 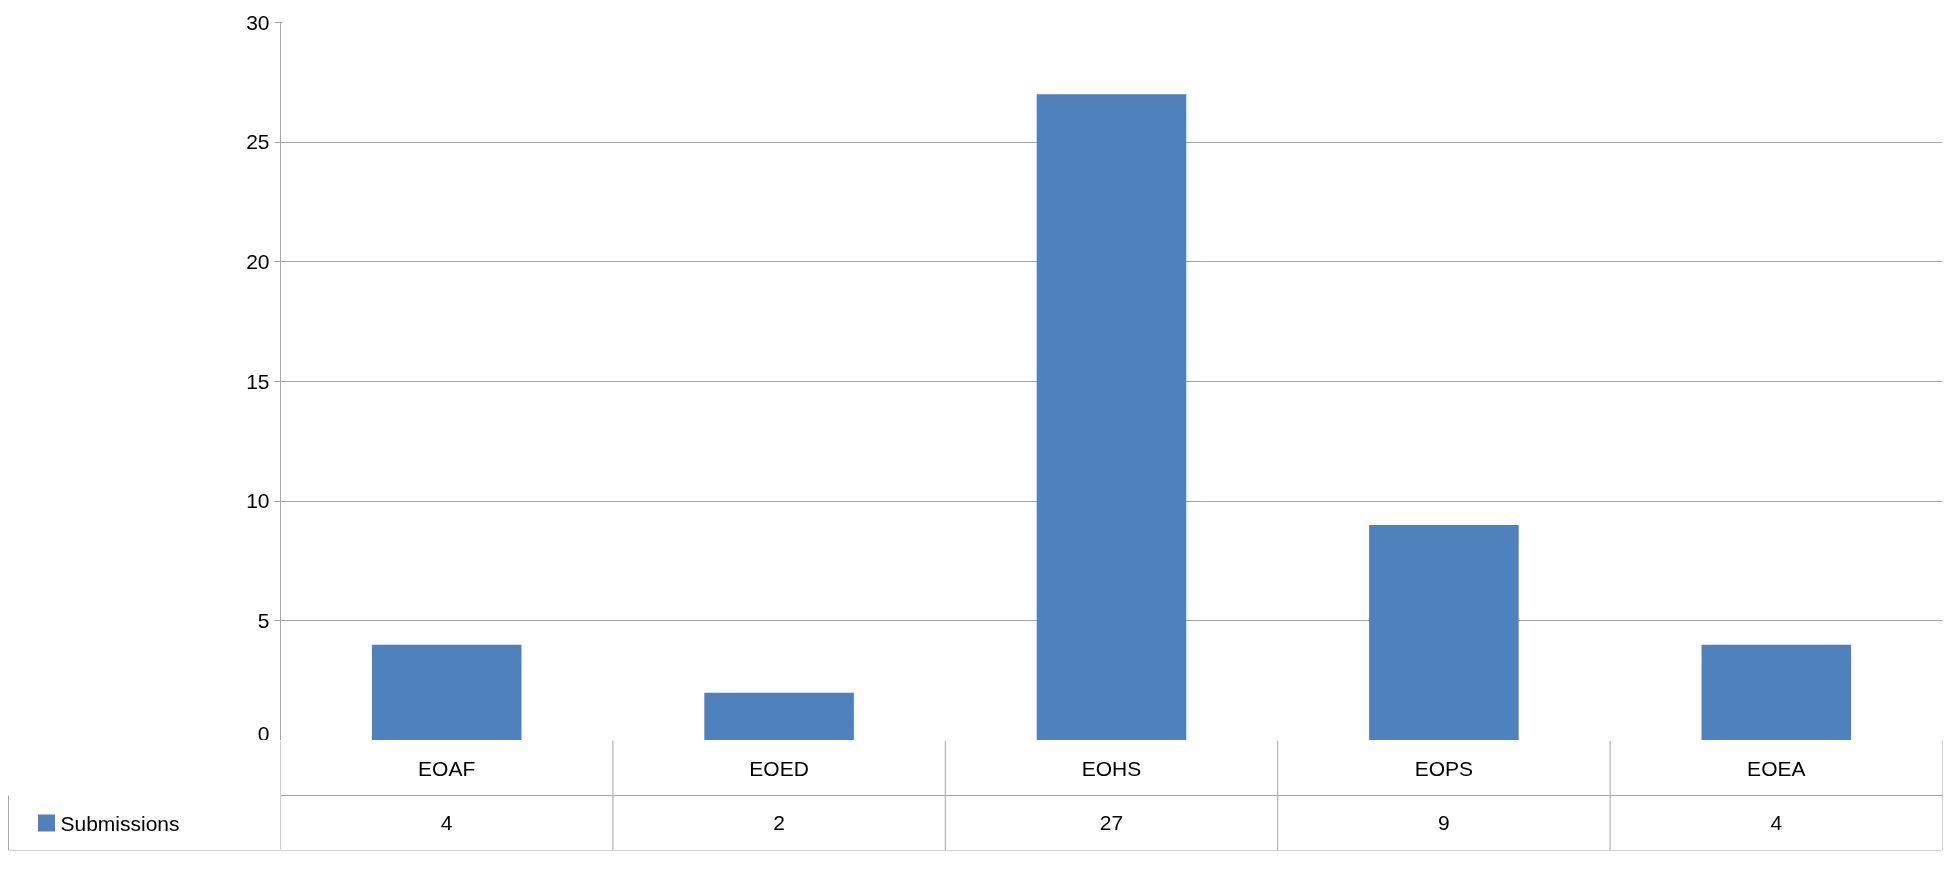 I want to click on data-label: 27, so click(x=1111, y=822).